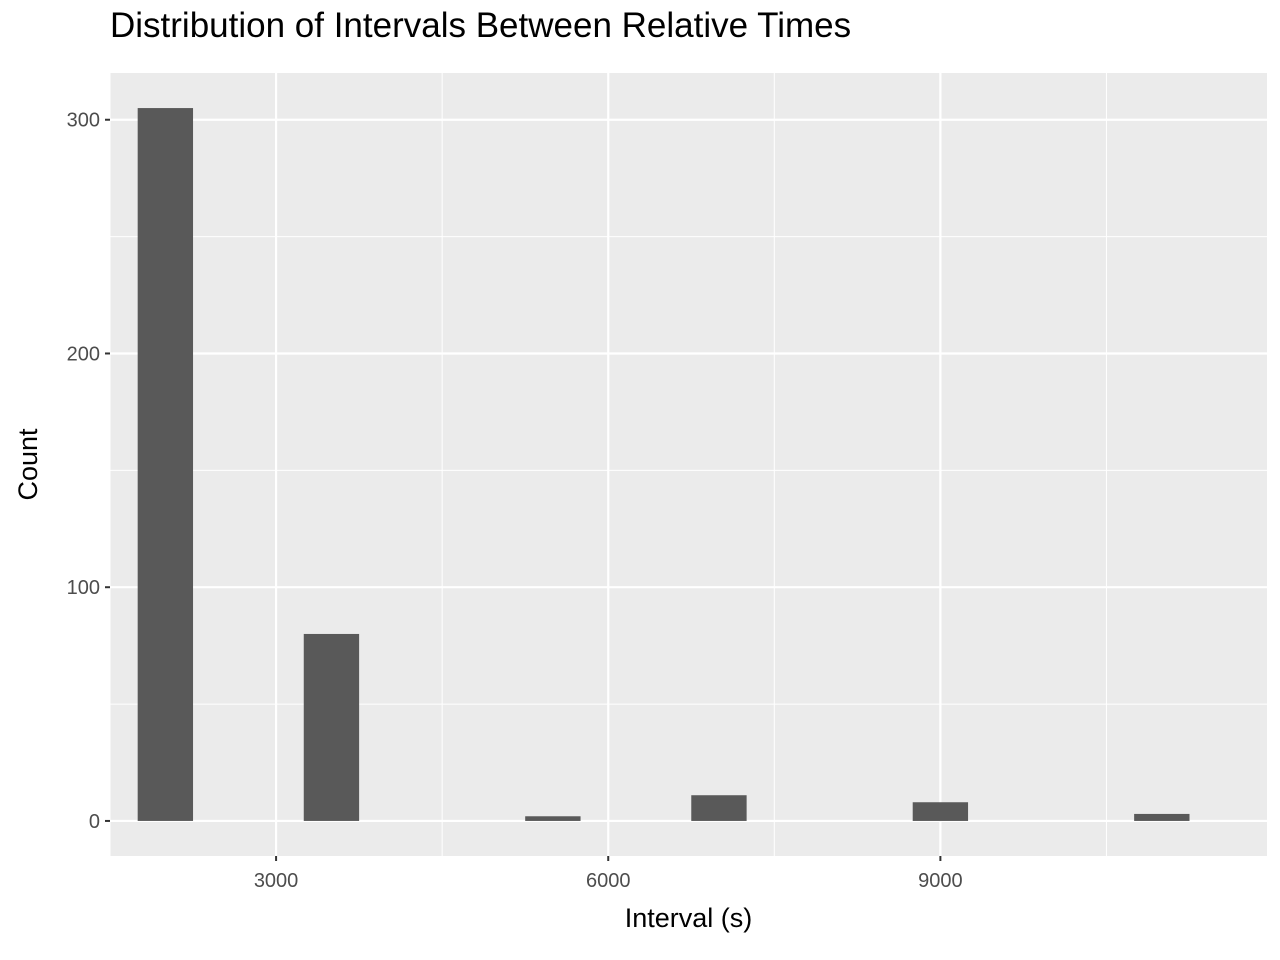 Image resolution: width=1280 pixels, height=960 pixels. I want to click on y-tick-label: 0, so click(94, 822).